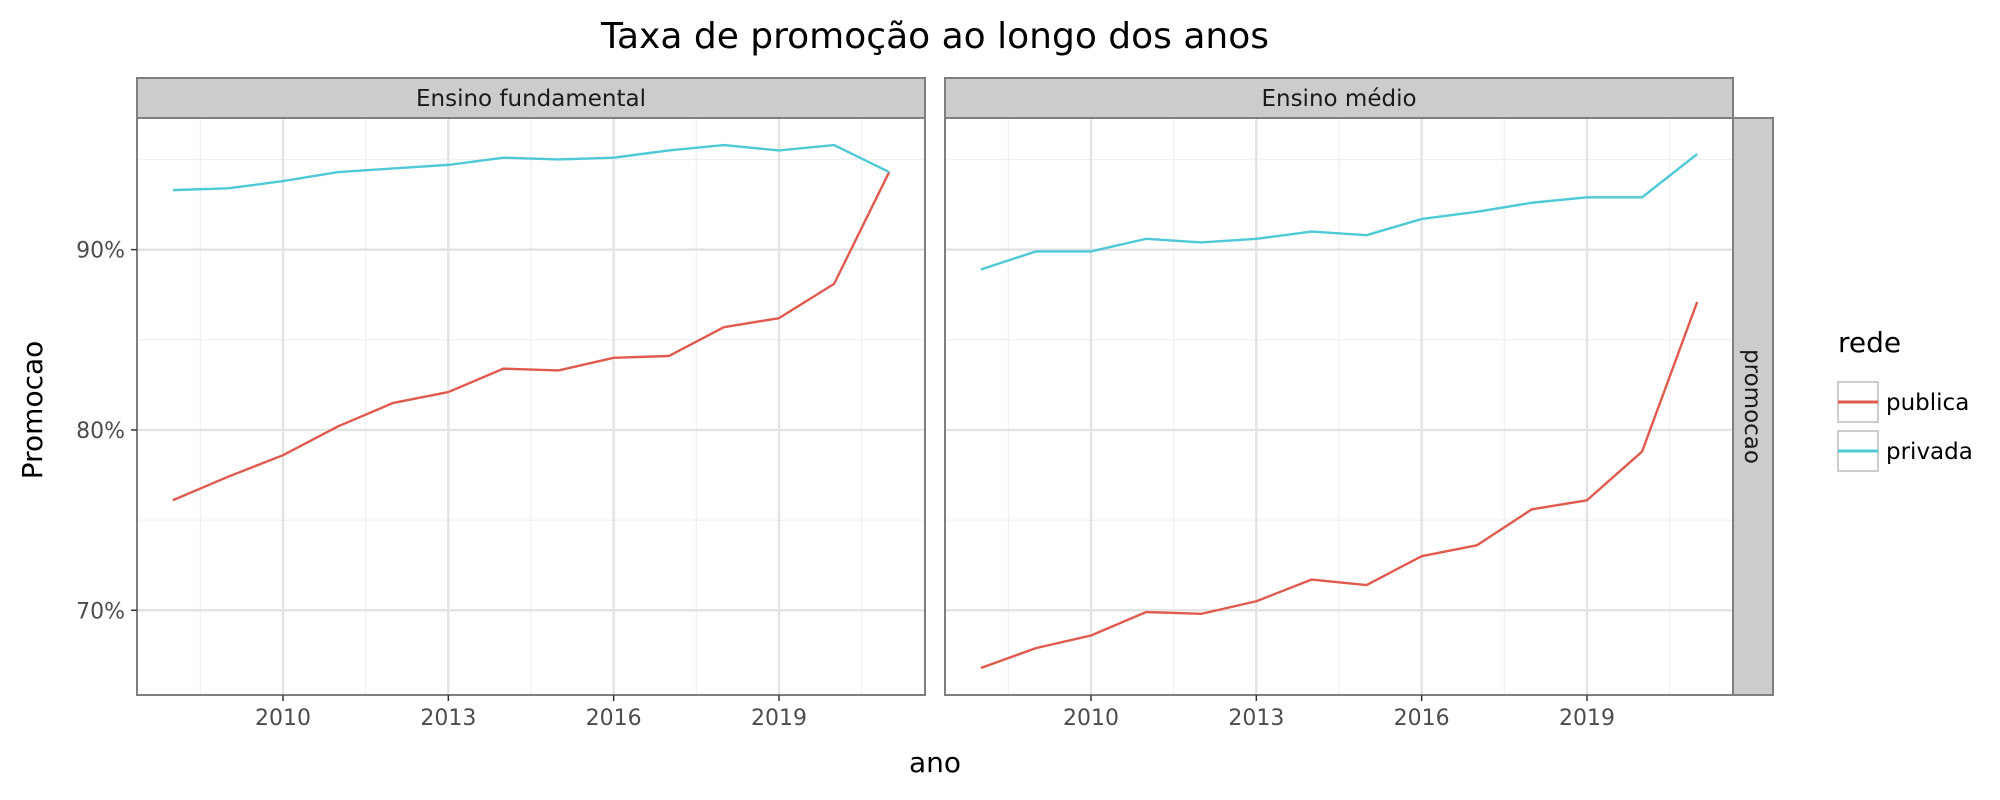 This screenshot has height=800, width=2000. What do you see at coordinates (934, 36) in the screenshot?
I see `chart-title: Taxa de promoção ao longo dos anos` at bounding box center [934, 36].